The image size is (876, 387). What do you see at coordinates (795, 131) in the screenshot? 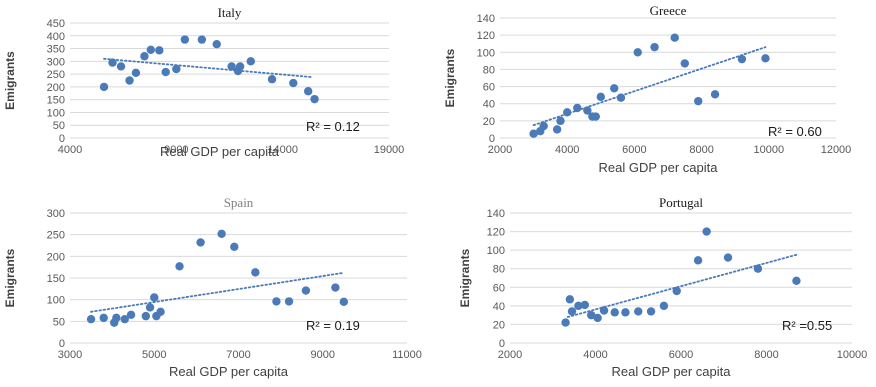
I see `r-squared-label: R² = 0.60` at bounding box center [795, 131].